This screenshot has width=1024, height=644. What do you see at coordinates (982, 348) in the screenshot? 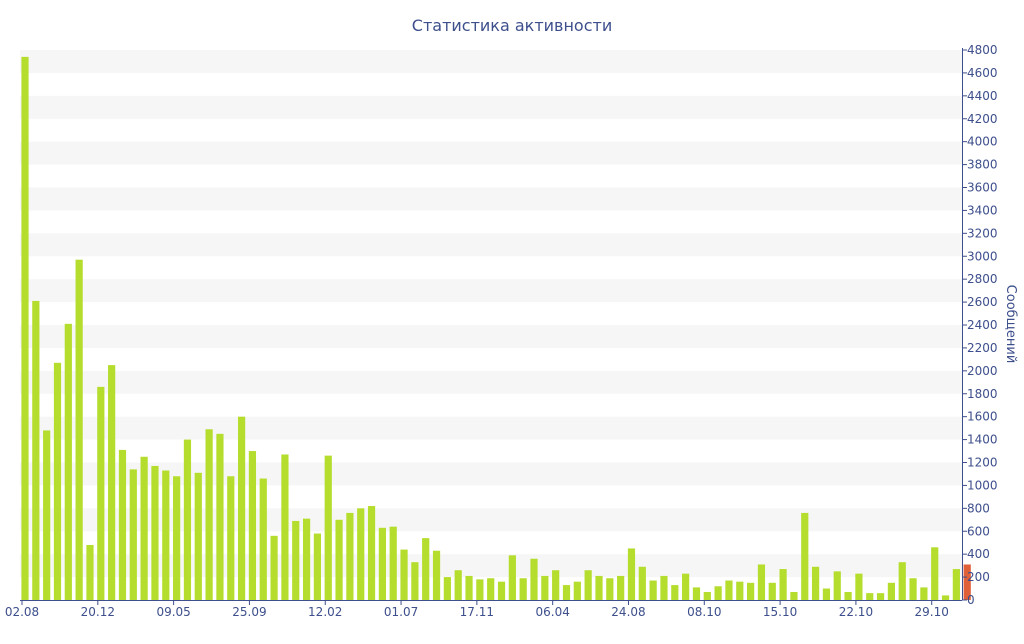
I see `y-tick-label: 2200` at bounding box center [982, 348].